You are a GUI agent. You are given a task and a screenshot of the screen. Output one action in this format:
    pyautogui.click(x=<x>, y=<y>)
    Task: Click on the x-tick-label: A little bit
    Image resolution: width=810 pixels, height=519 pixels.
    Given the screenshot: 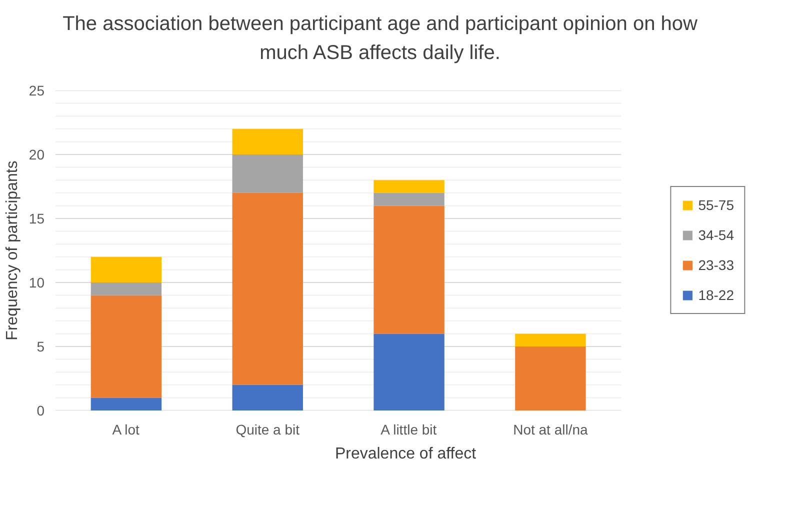 What is the action you would take?
    pyautogui.click(x=408, y=430)
    